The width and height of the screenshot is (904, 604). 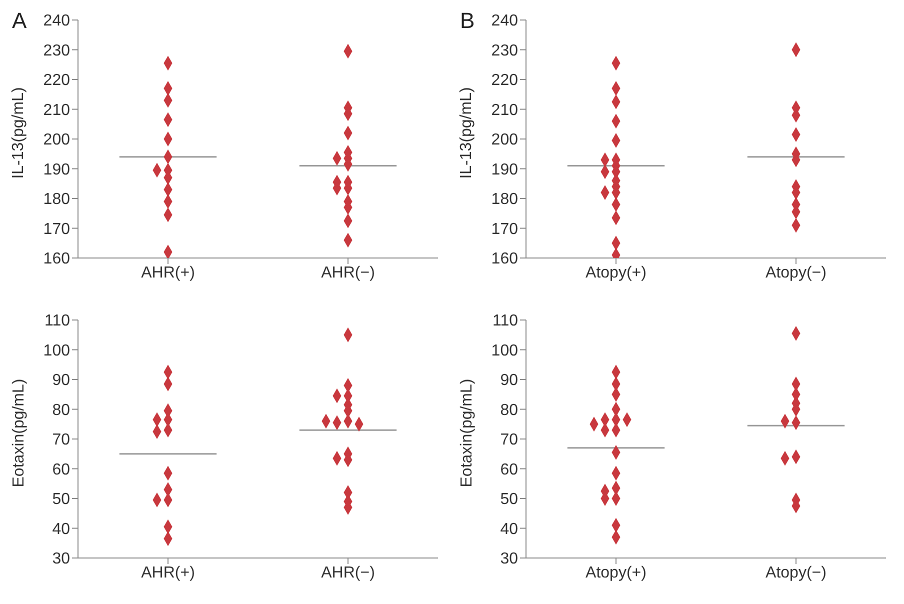 I want to click on chart-title: B, so click(x=467, y=21).